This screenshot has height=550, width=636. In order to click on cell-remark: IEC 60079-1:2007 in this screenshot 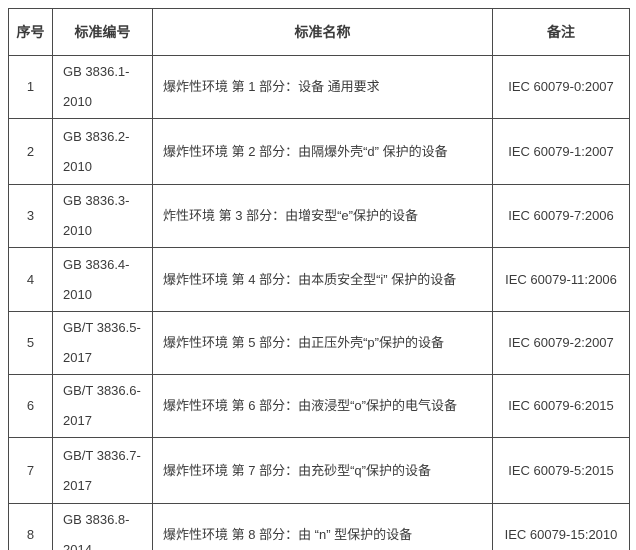, I will do `click(561, 151)`.